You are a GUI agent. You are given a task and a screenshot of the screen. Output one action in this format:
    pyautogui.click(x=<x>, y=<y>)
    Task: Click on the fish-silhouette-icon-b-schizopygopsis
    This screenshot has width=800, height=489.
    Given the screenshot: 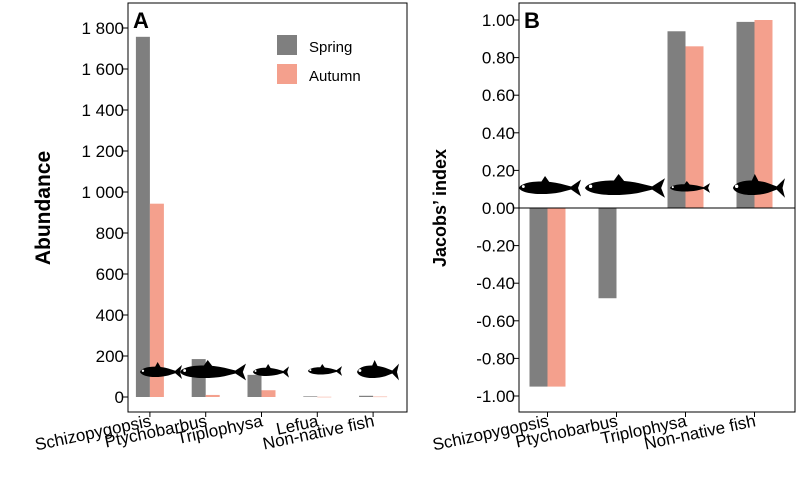 What is the action you would take?
    pyautogui.click(x=550, y=186)
    